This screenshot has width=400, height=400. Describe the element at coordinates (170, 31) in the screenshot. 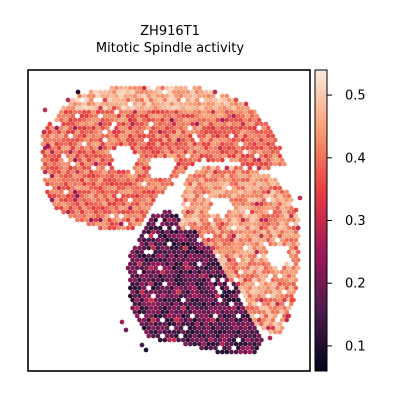

I see `chart-title: ZH916T1` at that location.